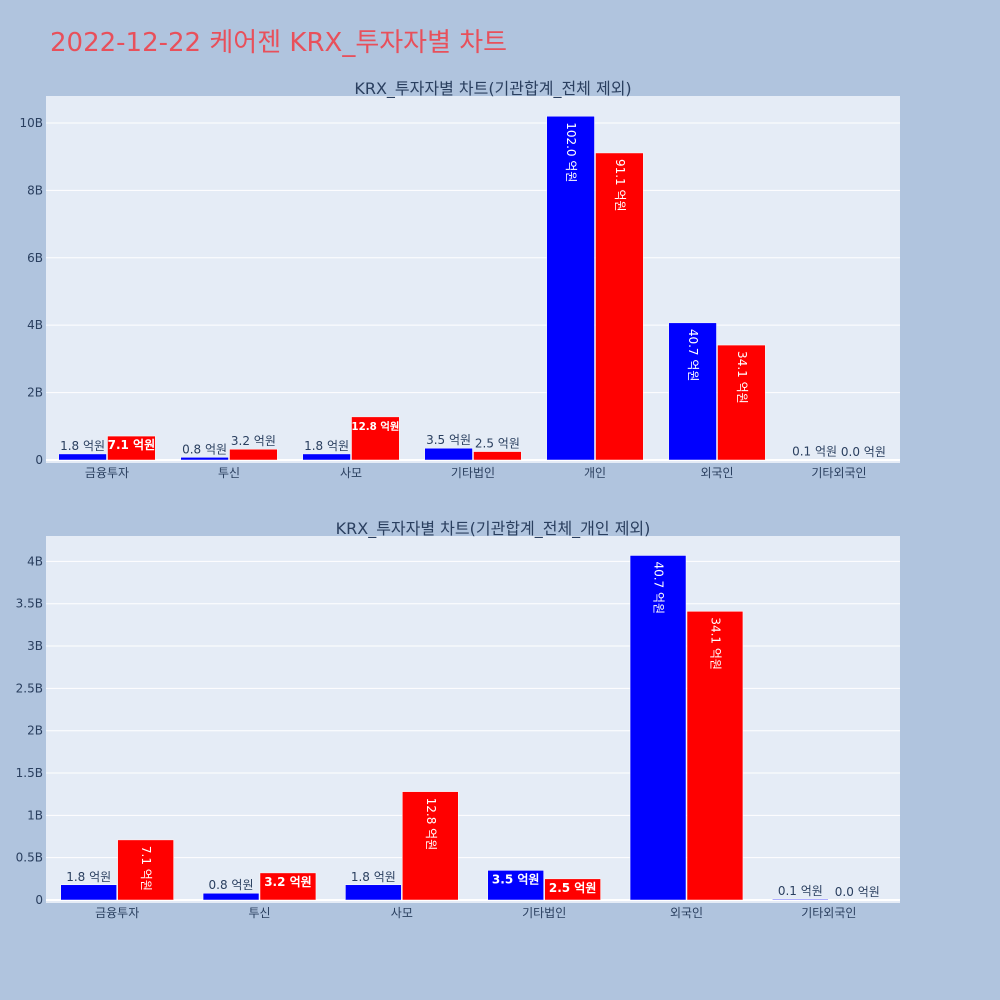 The width and height of the screenshot is (1000, 1000). I want to click on page-title: 2022-12-22 케어젠 KRX_투자자별 차트, so click(279, 43).